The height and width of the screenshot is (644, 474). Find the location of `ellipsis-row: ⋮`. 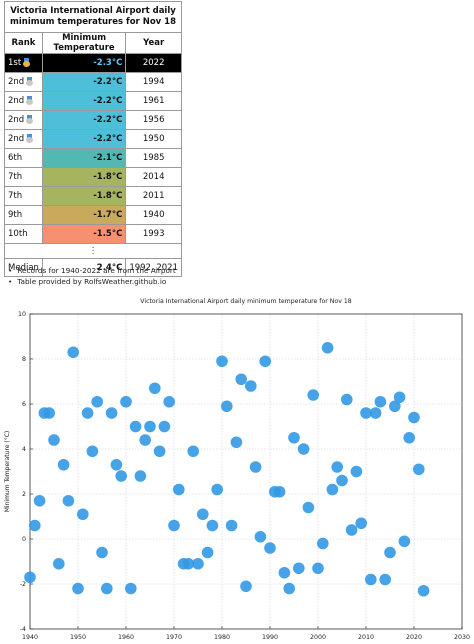

ellipsis-row: ⋮ is located at coordinates (93, 251).